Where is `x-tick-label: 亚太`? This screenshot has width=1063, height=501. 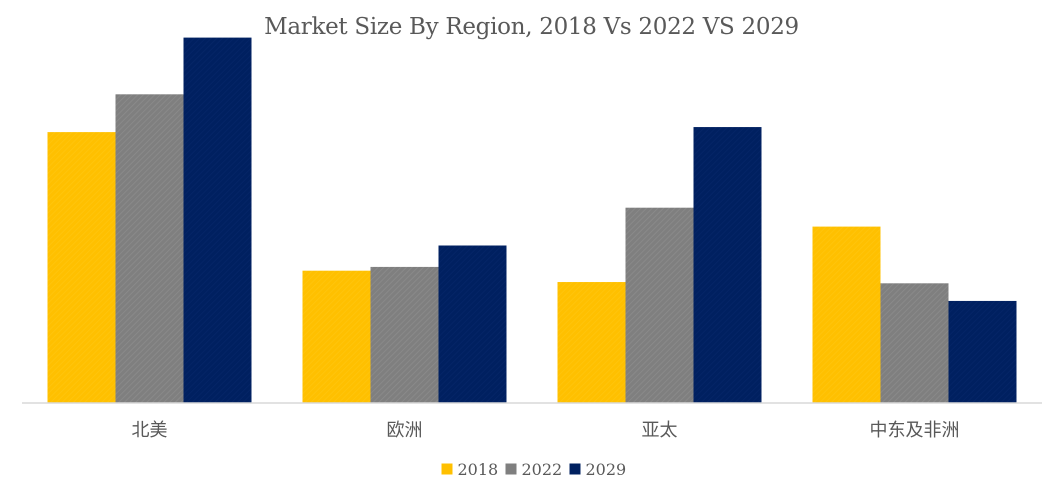
x-tick-label: 亚太 is located at coordinates (660, 430).